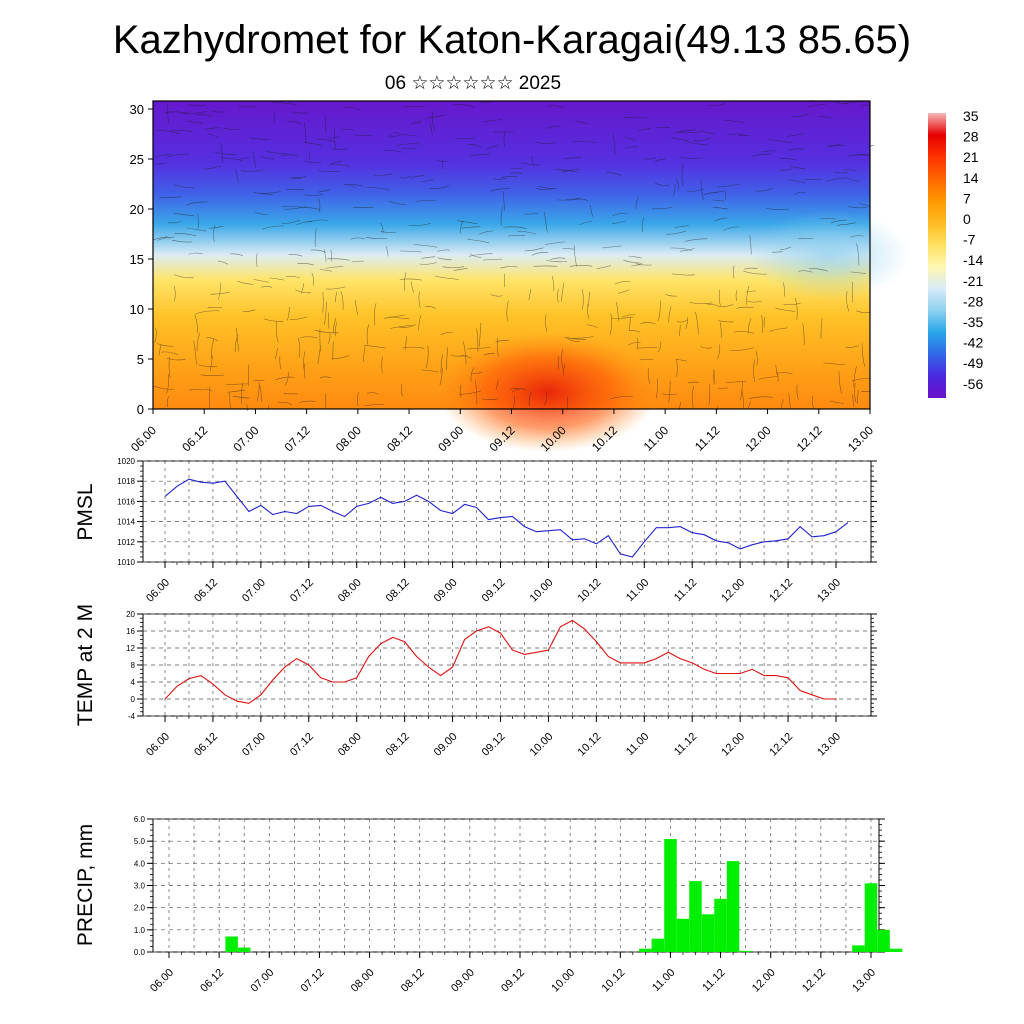 This screenshot has width=1024, height=1024. I want to click on y-tick-label: 20, so click(130, 614).